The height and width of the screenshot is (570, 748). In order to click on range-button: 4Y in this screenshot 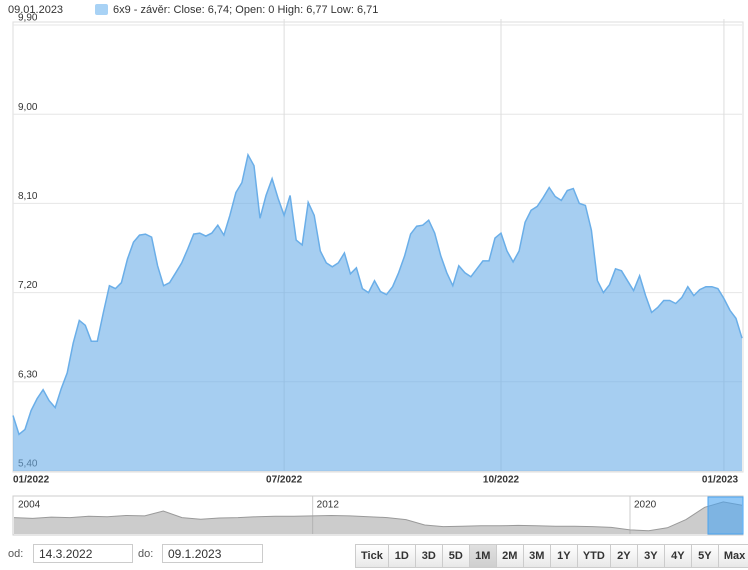, I will do `click(677, 556)`.